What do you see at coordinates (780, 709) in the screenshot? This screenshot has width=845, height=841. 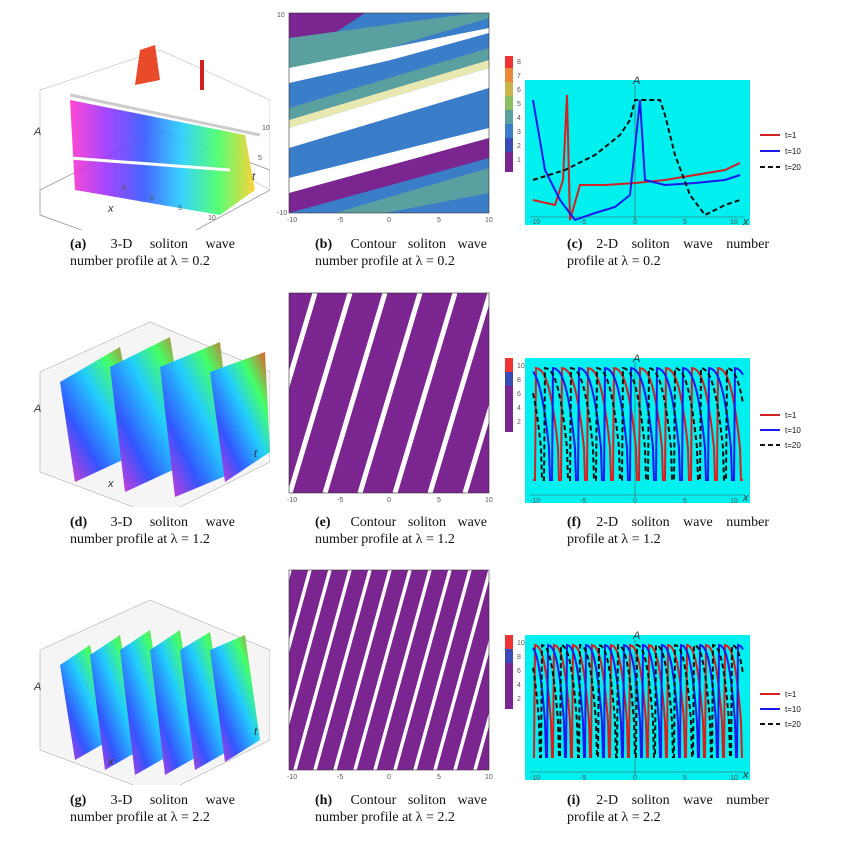 I see `legend-i: t=1 t=10 t=20` at bounding box center [780, 709].